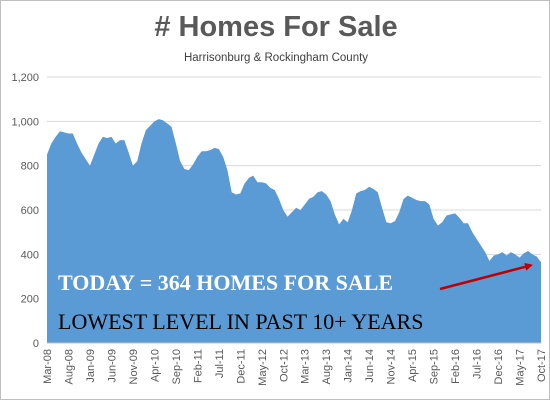 Image resolution: width=550 pixels, height=400 pixels. What do you see at coordinates (134, 366) in the screenshot?
I see `x-tick-label: Nov-09` at bounding box center [134, 366].